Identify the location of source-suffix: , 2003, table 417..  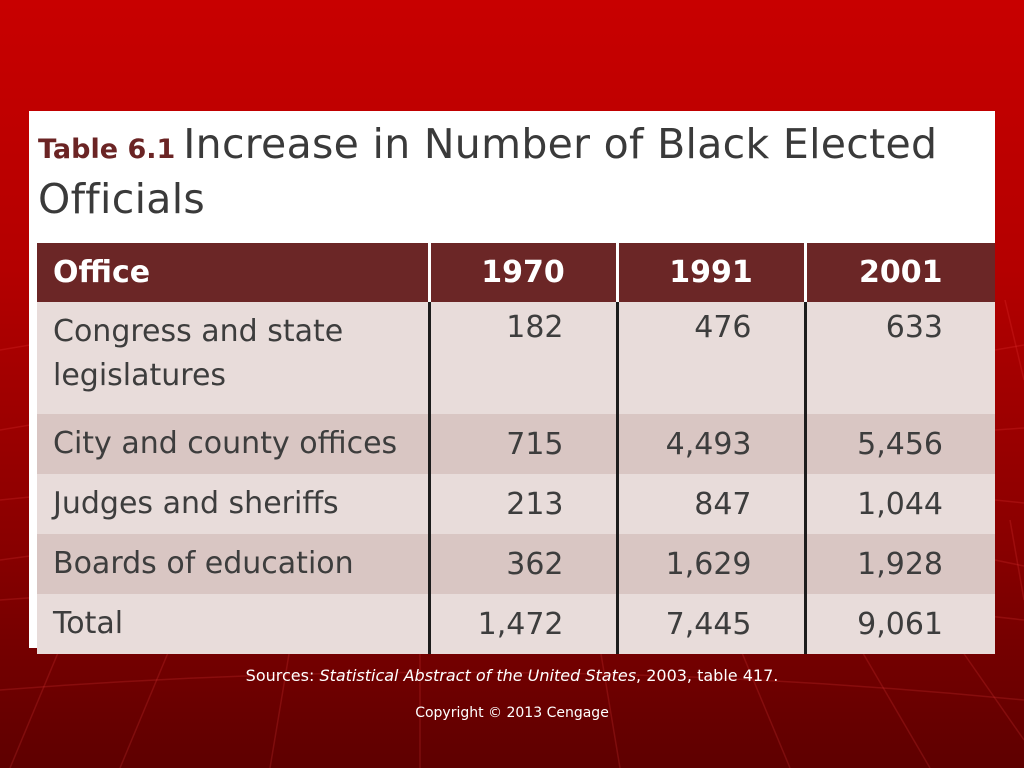
(707, 675).